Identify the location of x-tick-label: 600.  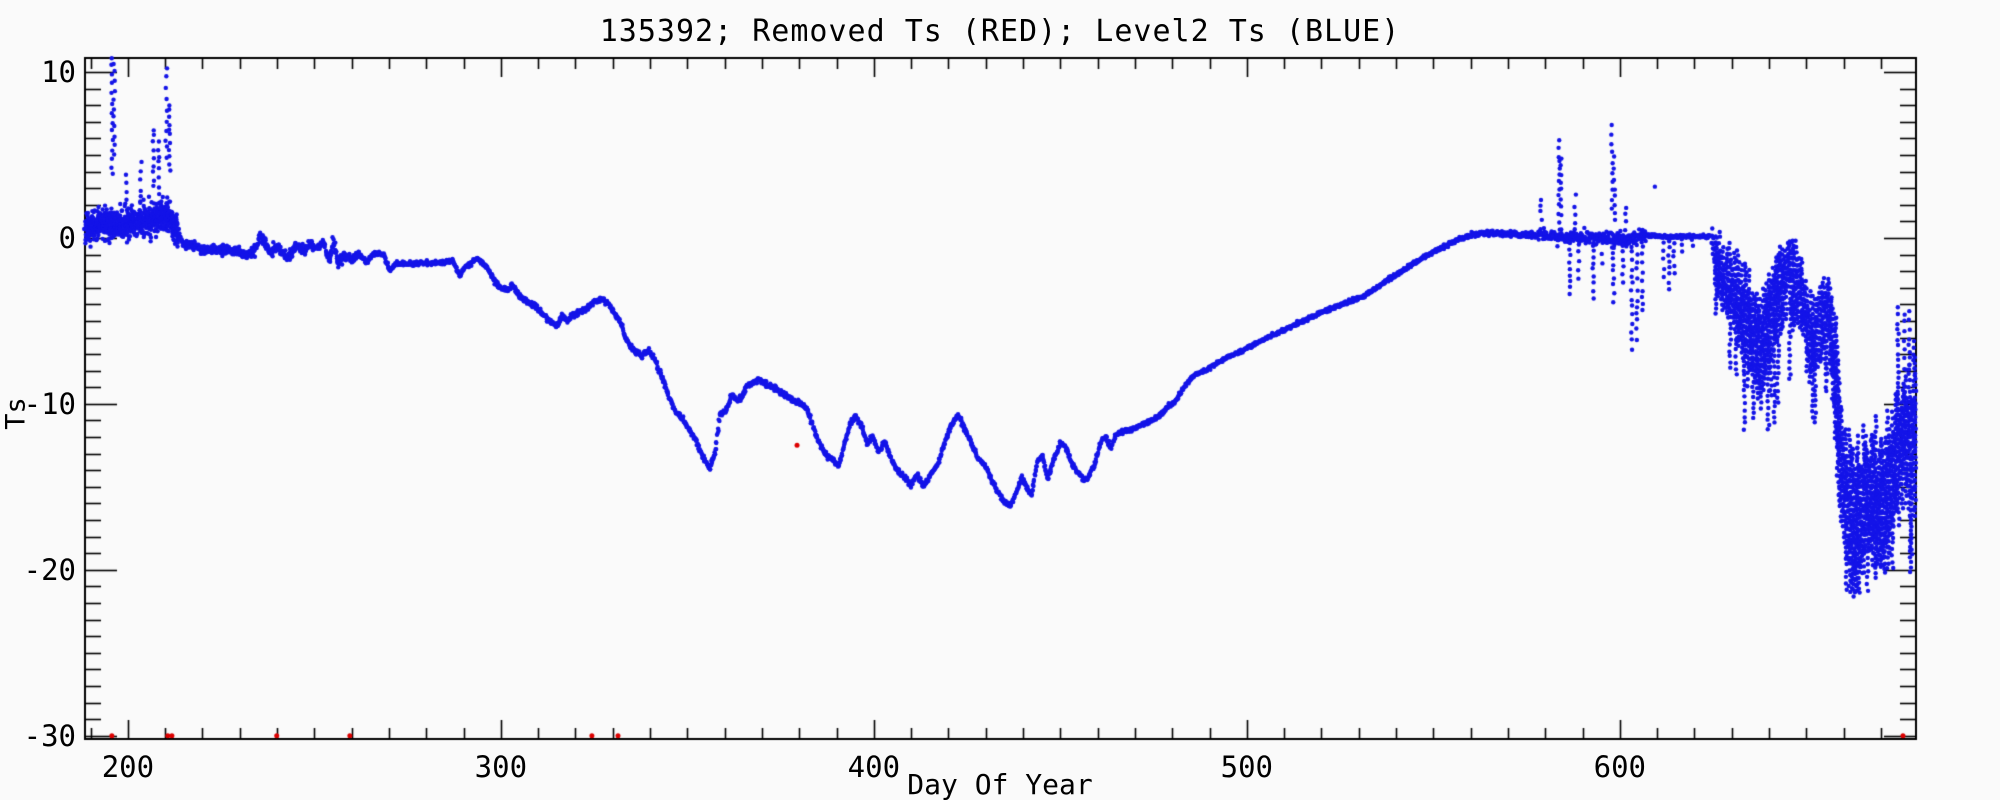
(1620, 767).